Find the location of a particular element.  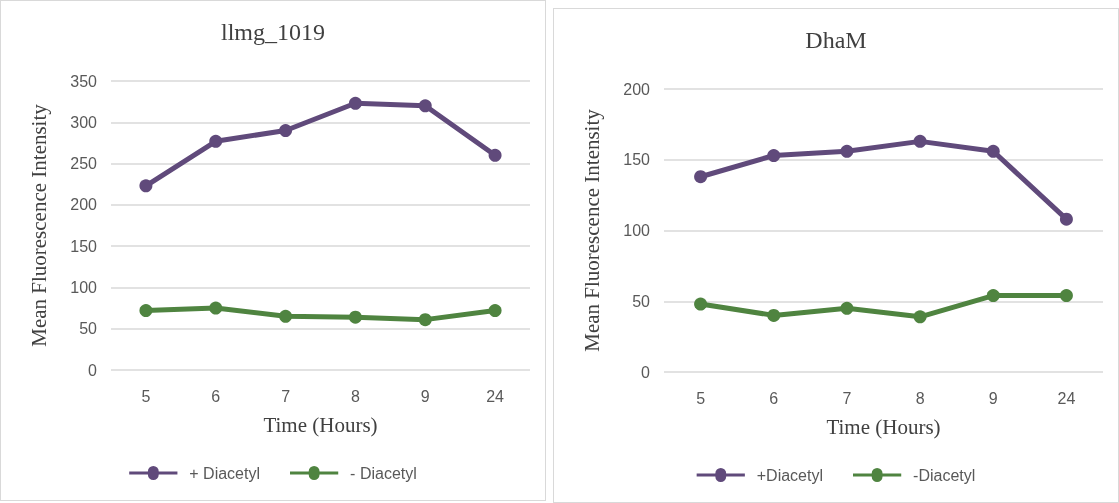

legend-label: +Diacetyl is located at coordinates (790, 475).